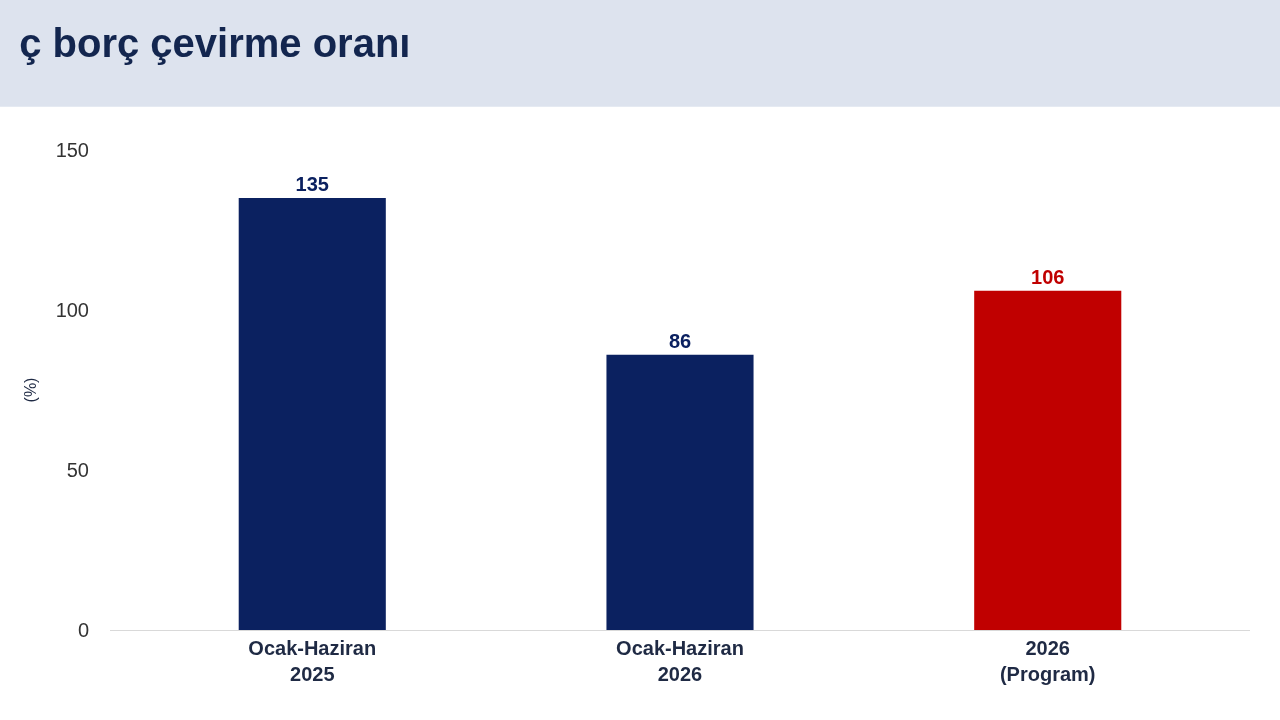 The height and width of the screenshot is (720, 1280). Describe the element at coordinates (215, 43) in the screenshot. I see `chart-title: ç borç çevirme oranı` at that location.